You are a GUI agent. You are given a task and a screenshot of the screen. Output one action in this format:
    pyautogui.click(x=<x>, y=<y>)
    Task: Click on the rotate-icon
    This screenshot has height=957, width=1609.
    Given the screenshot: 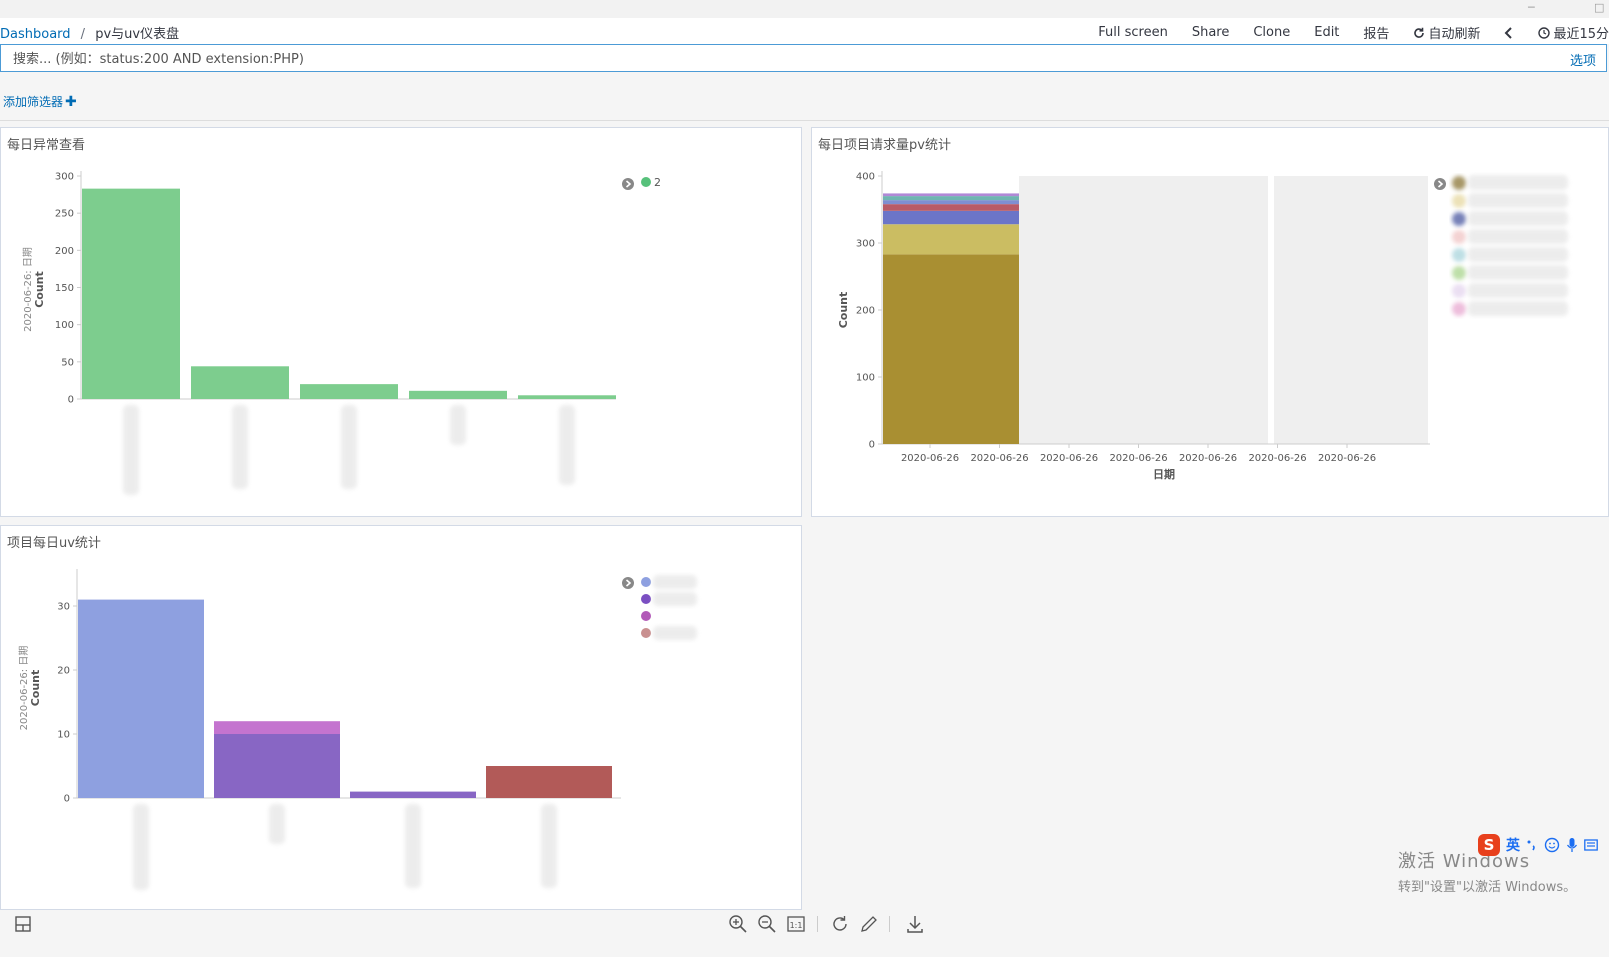 What is the action you would take?
    pyautogui.click(x=840, y=924)
    